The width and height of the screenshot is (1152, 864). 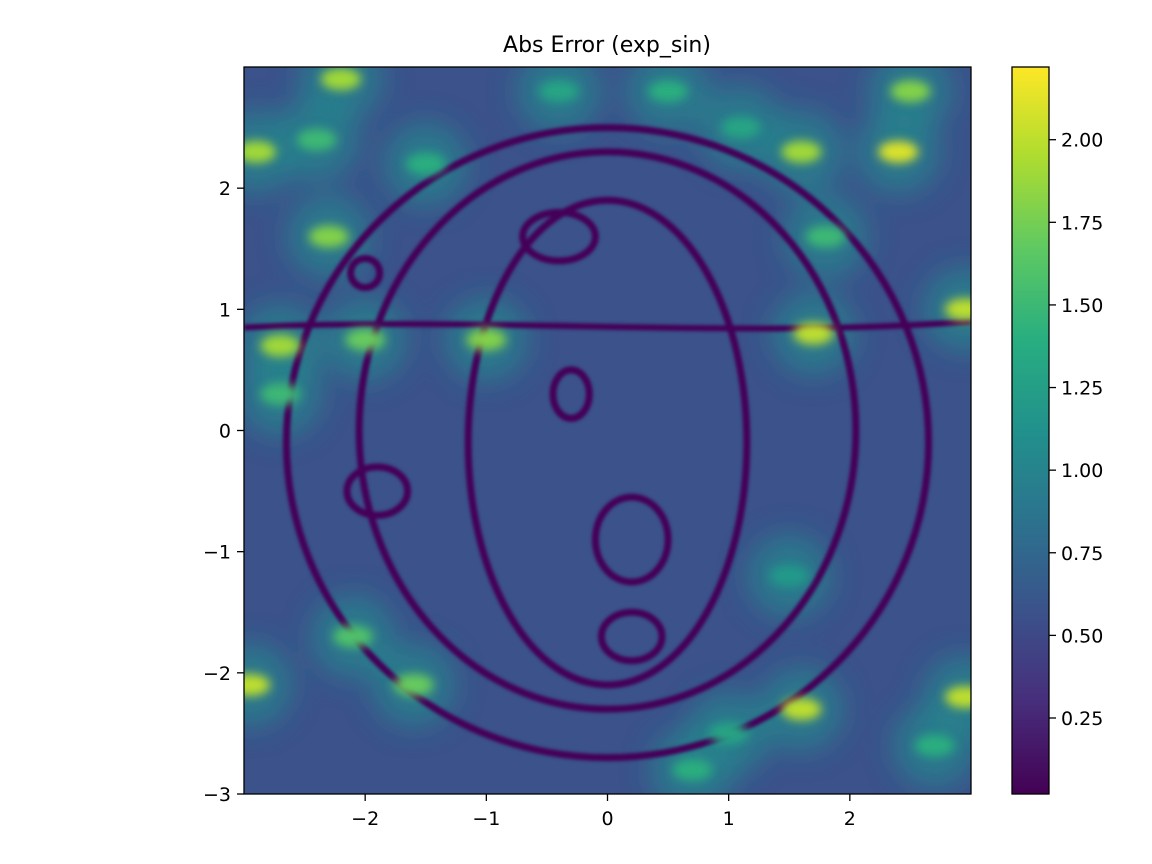 I want to click on colorbar-tick-label: 0.25, so click(x=1082, y=719).